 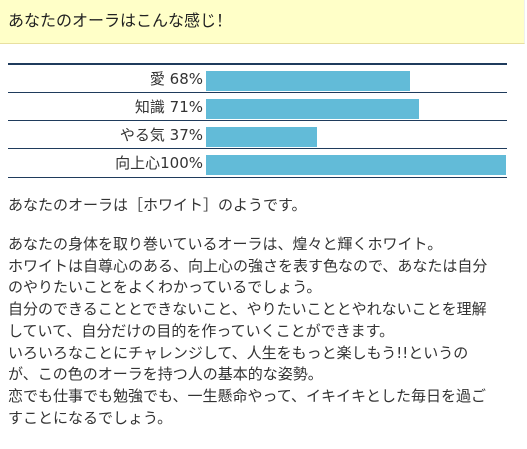 I want to click on description-line: していて、自分だけの目的を作っていくことができます。, so click(x=201, y=330).